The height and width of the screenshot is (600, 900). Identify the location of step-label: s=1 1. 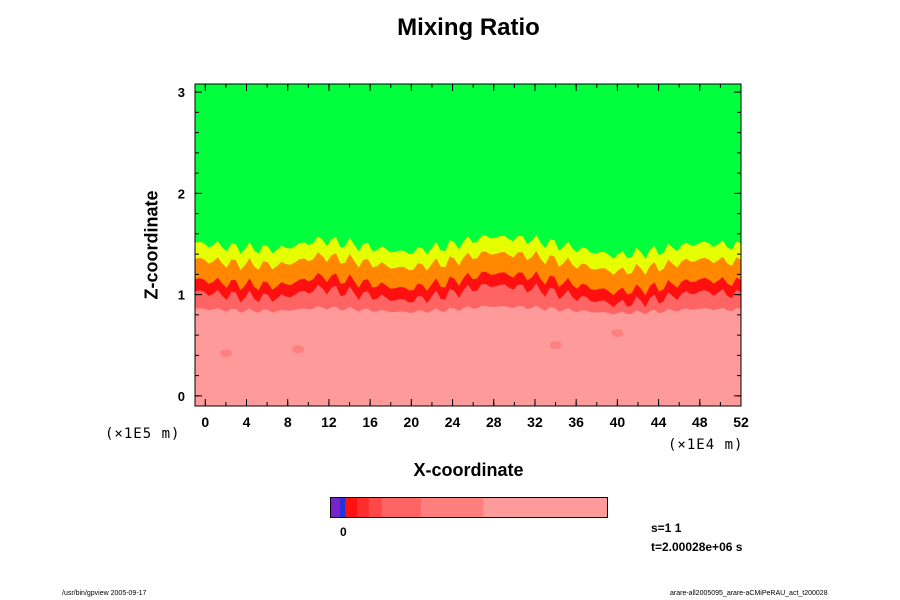
(666, 528).